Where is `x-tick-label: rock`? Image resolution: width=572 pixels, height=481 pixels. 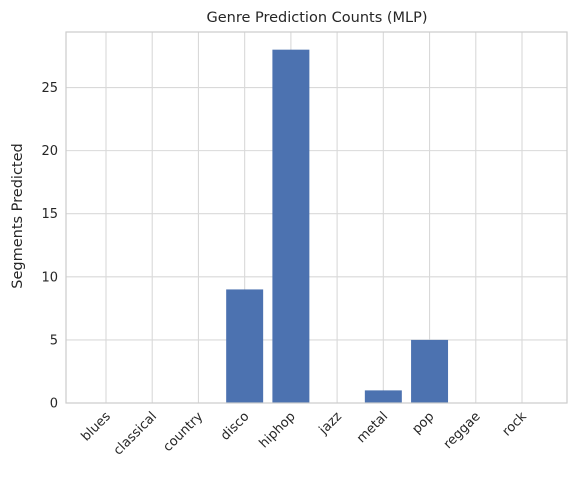
x-tick-label: rock is located at coordinates (515, 424).